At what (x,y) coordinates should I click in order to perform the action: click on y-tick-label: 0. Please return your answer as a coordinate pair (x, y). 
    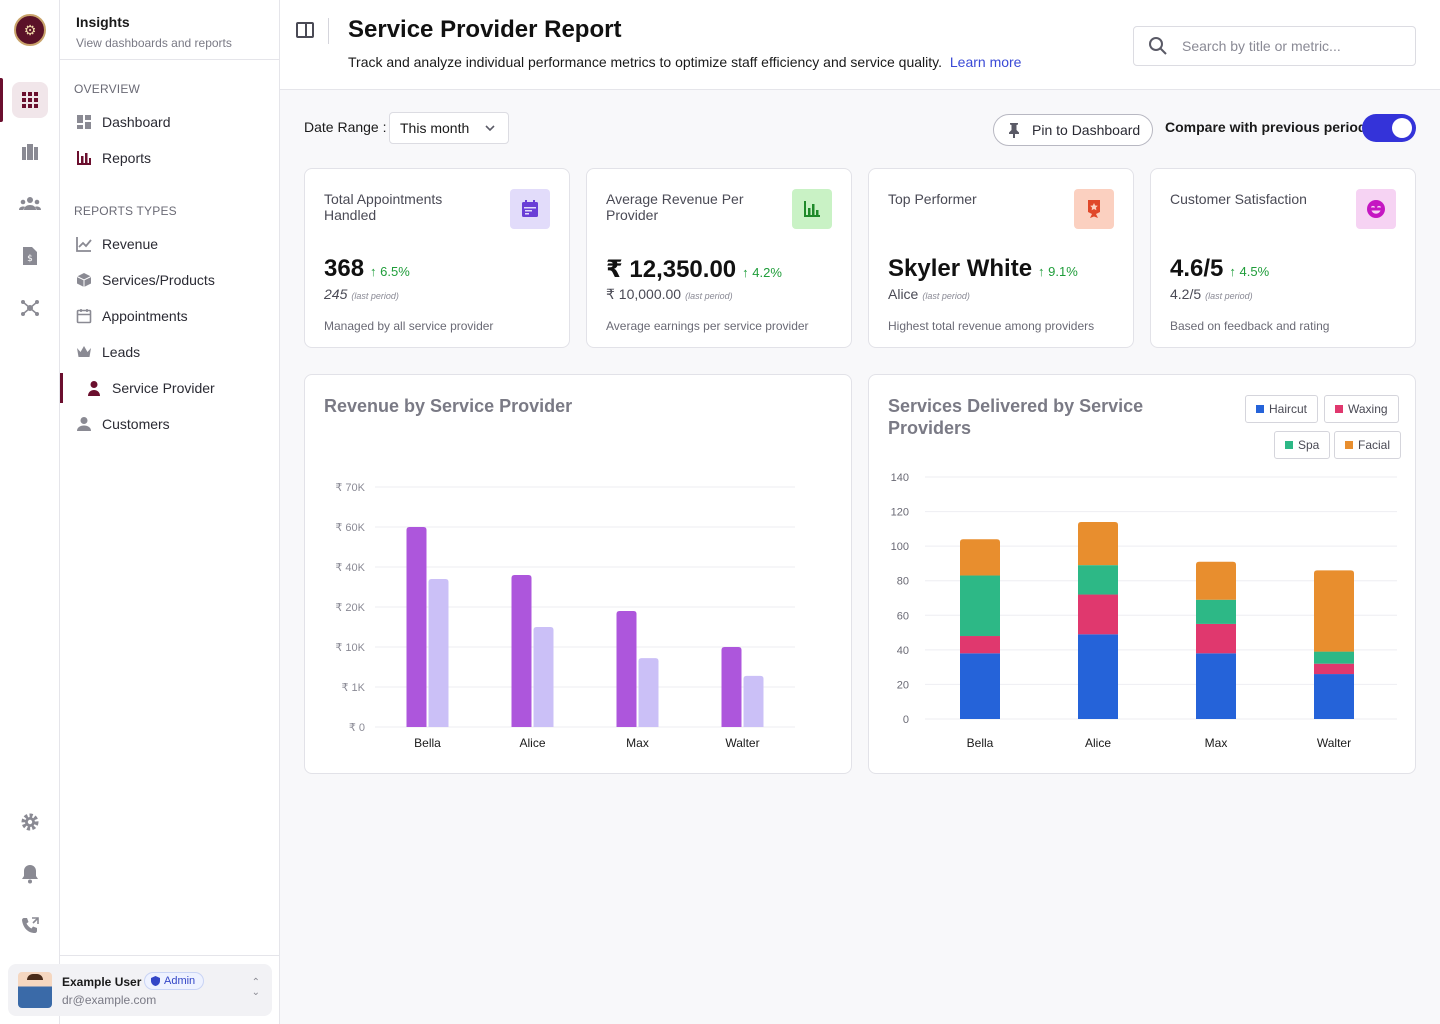
    Looking at the image, I should click on (906, 720).